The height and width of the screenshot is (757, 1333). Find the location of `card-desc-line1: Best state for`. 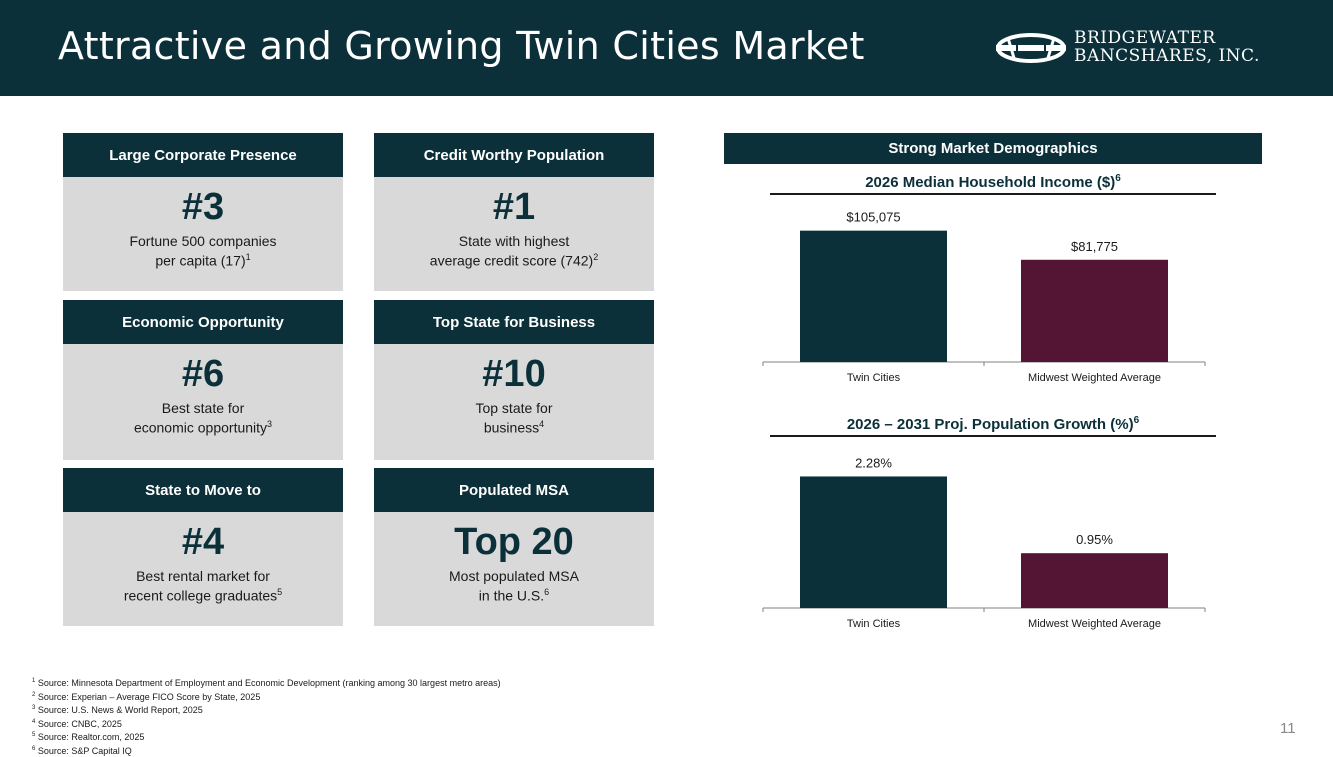

card-desc-line1: Best state for is located at coordinates (203, 408).